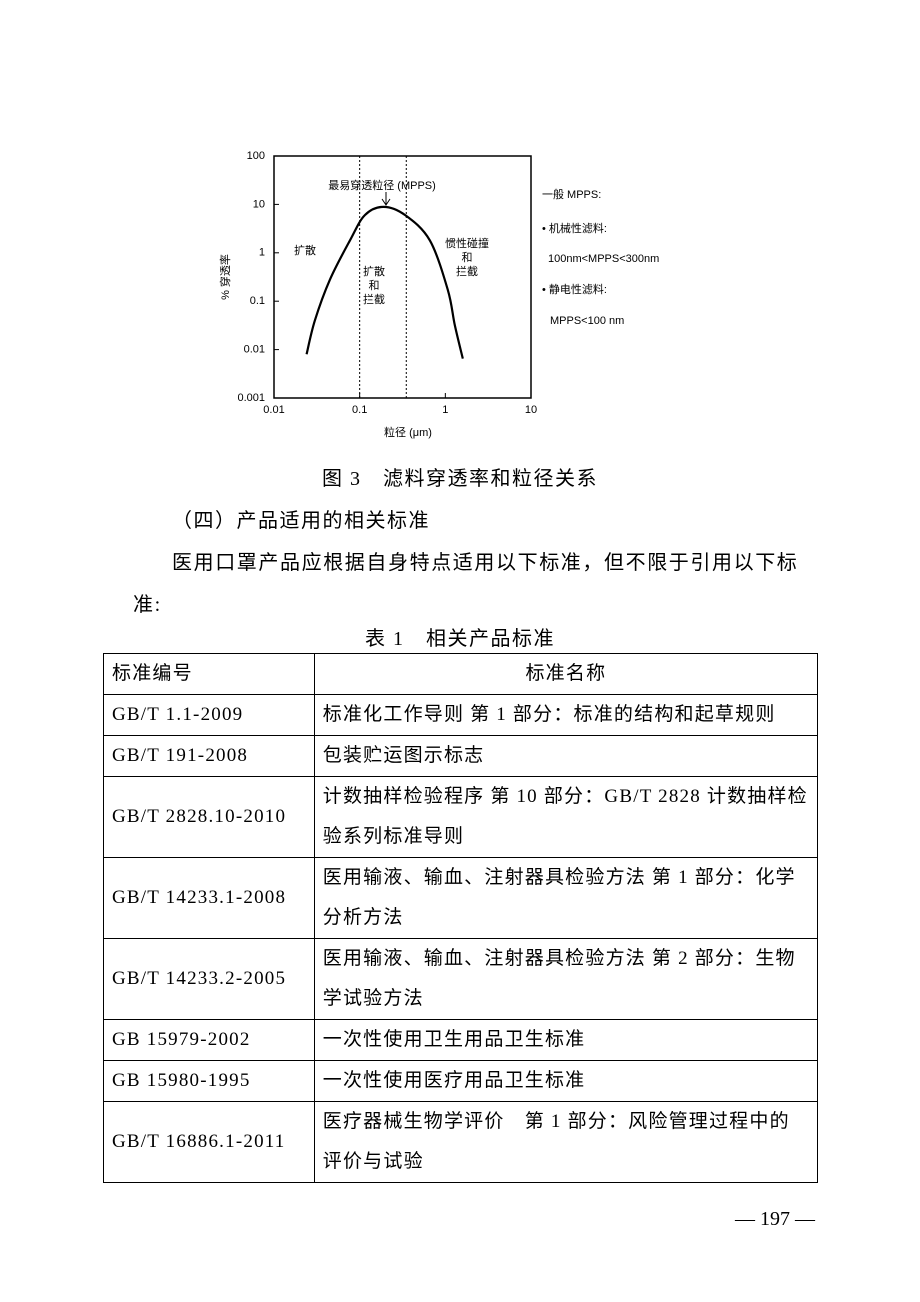 The height and width of the screenshot is (1302, 920). Describe the element at coordinates (587, 321) in the screenshot. I see `note: MPPS<100 nm` at that location.